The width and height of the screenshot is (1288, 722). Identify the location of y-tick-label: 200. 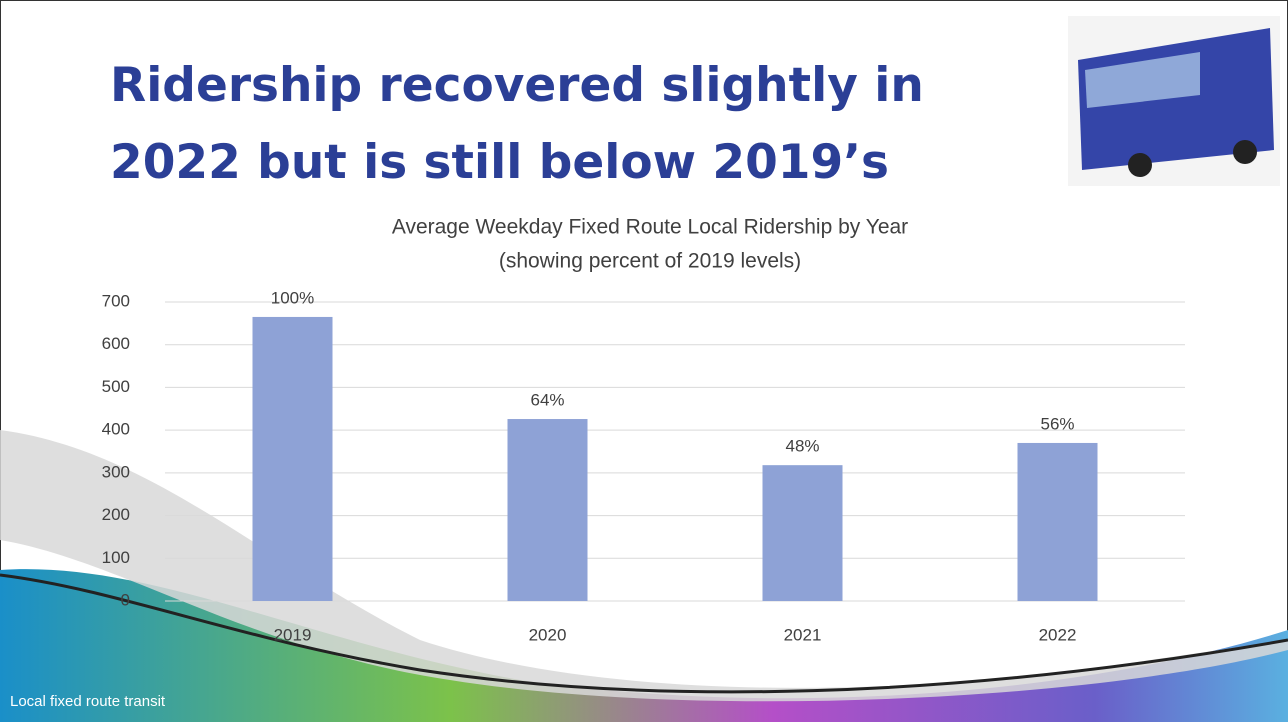
(116, 514).